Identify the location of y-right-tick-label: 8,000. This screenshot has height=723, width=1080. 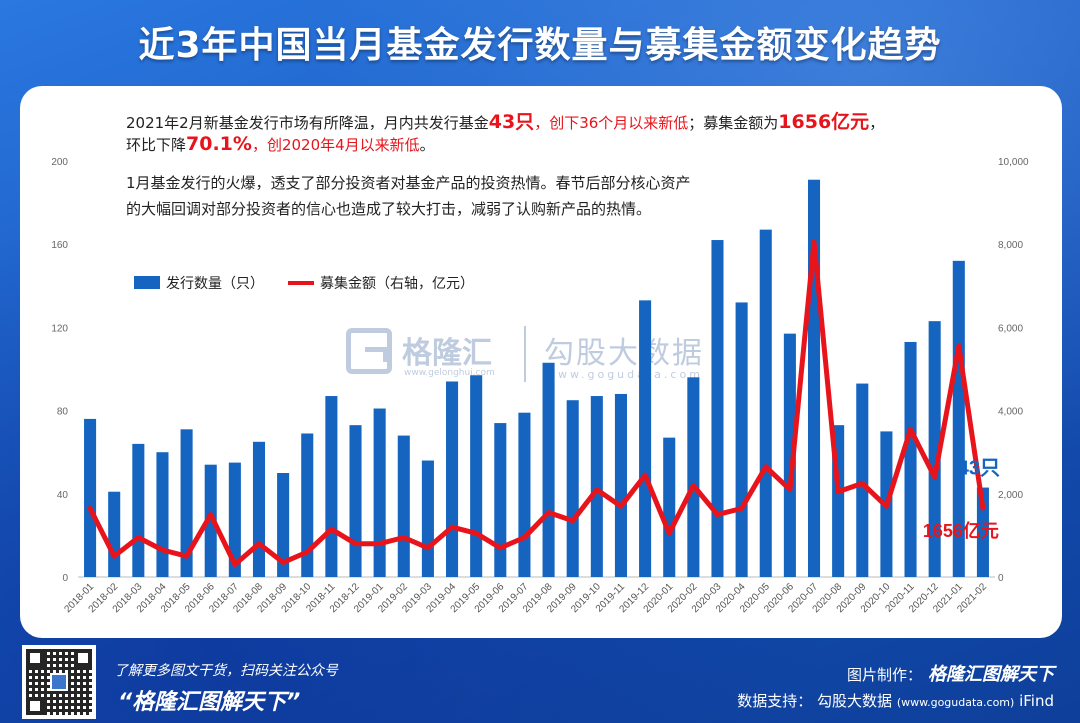
(1010, 245).